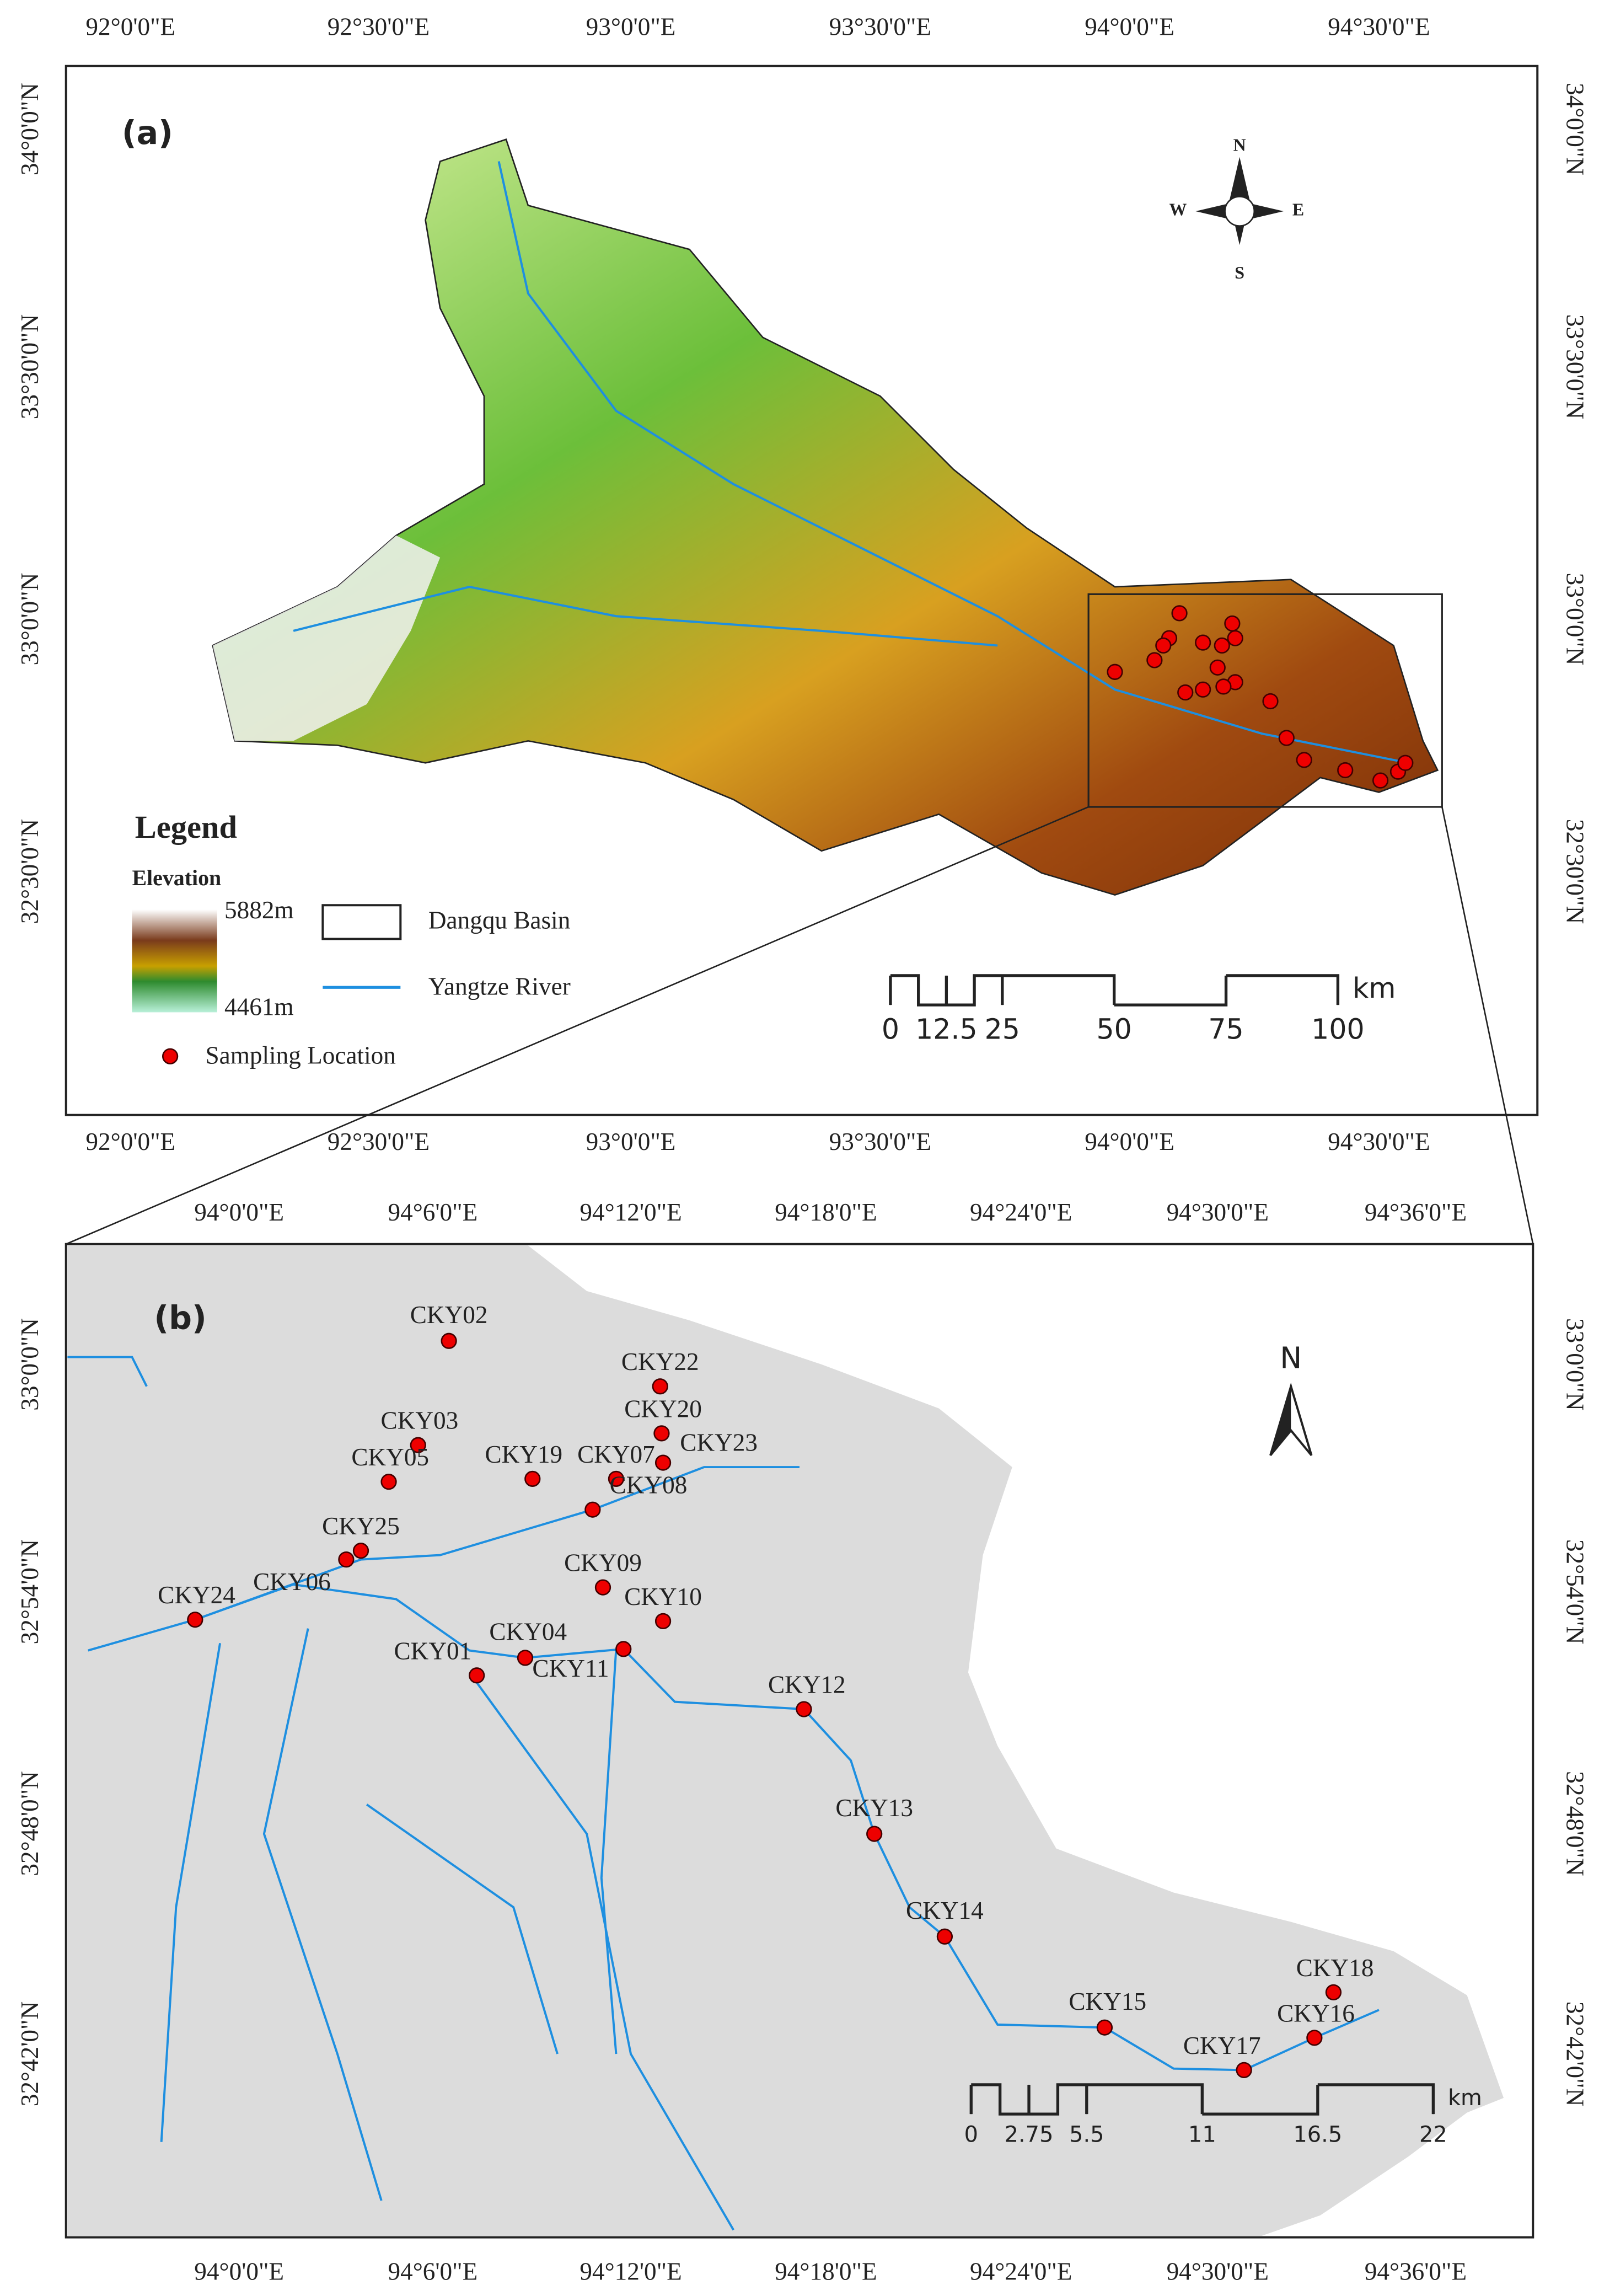 The height and width of the screenshot is (2296, 1599). I want to click on sample-label: CKY18, so click(1335, 1968).